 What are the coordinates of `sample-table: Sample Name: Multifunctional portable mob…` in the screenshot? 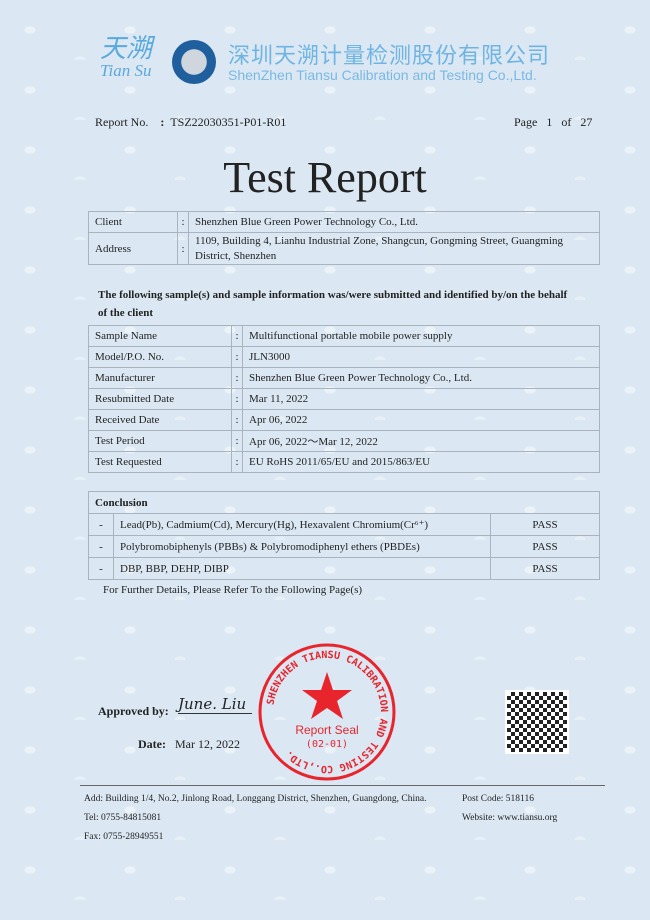 It's located at (344, 399).